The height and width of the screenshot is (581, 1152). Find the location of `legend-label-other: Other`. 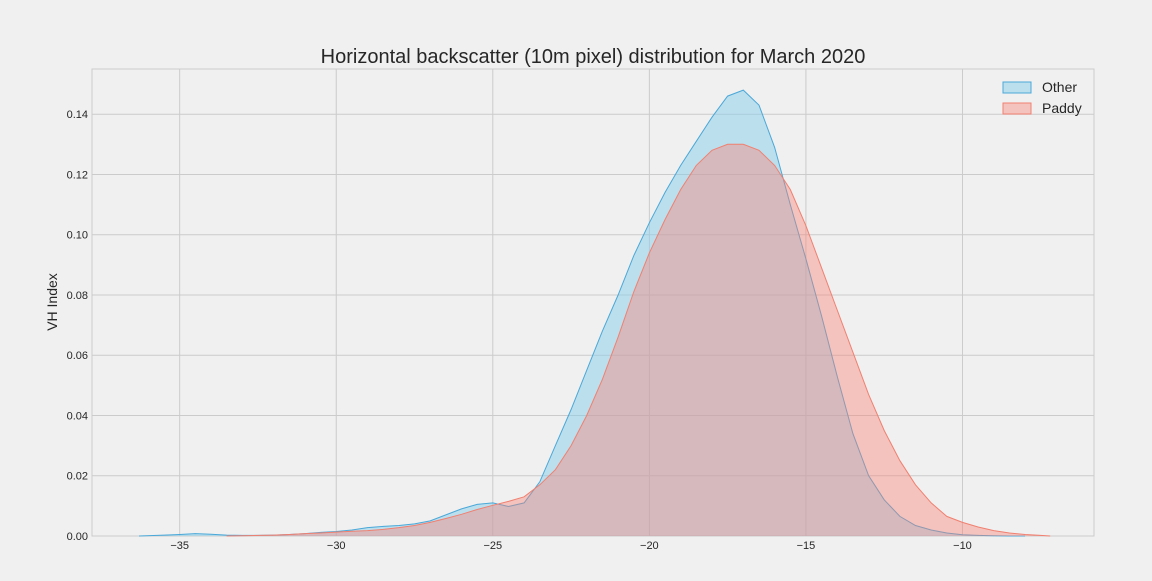

legend-label-other: Other is located at coordinates (1059, 87).